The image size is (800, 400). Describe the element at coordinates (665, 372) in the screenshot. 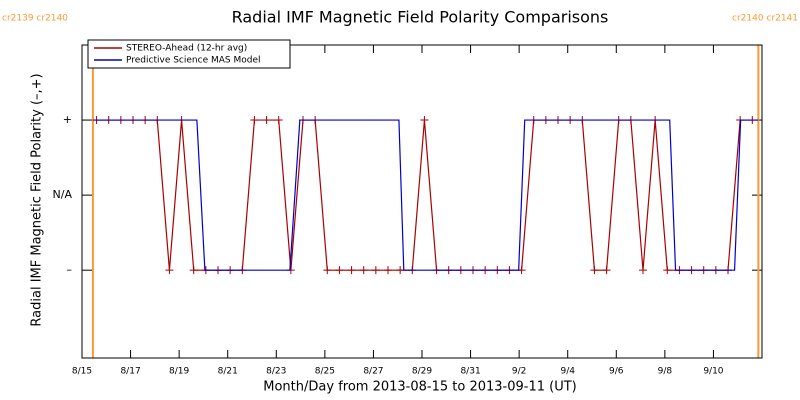

I see `x-tick-label: 9/8` at that location.